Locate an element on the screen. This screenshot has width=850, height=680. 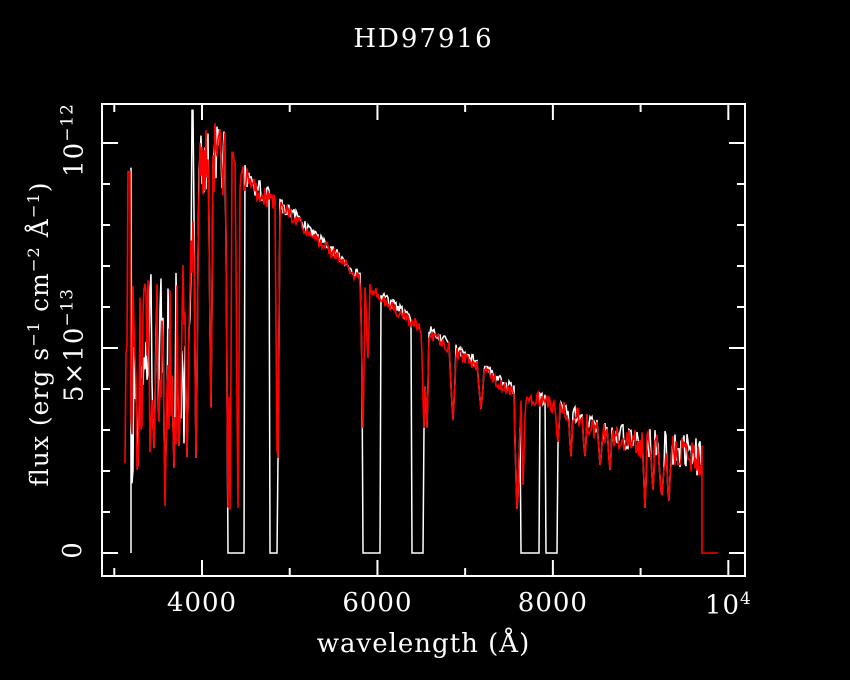
x-tick-label: 104 is located at coordinates (728, 604).